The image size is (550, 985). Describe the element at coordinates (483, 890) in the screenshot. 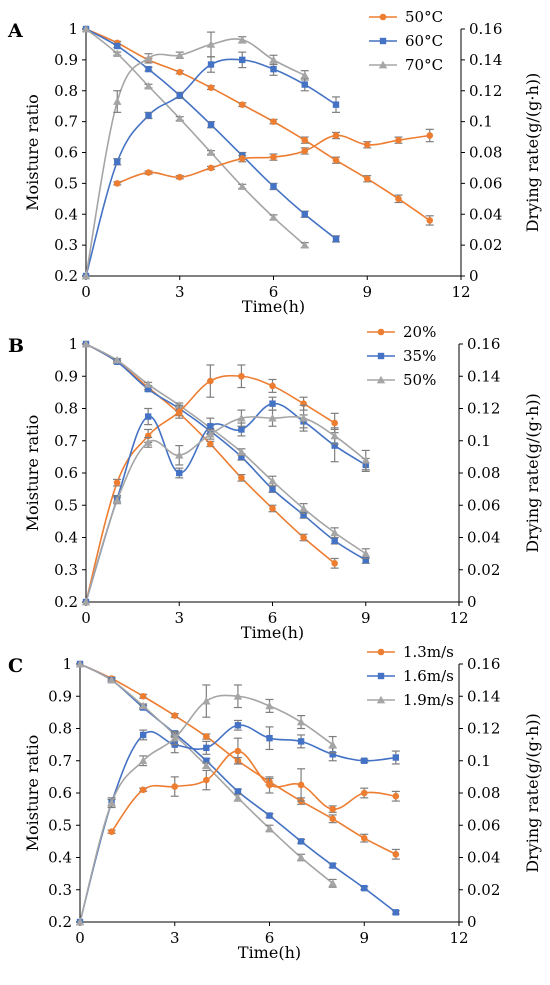

I see `right-tick-label: 0.02` at that location.